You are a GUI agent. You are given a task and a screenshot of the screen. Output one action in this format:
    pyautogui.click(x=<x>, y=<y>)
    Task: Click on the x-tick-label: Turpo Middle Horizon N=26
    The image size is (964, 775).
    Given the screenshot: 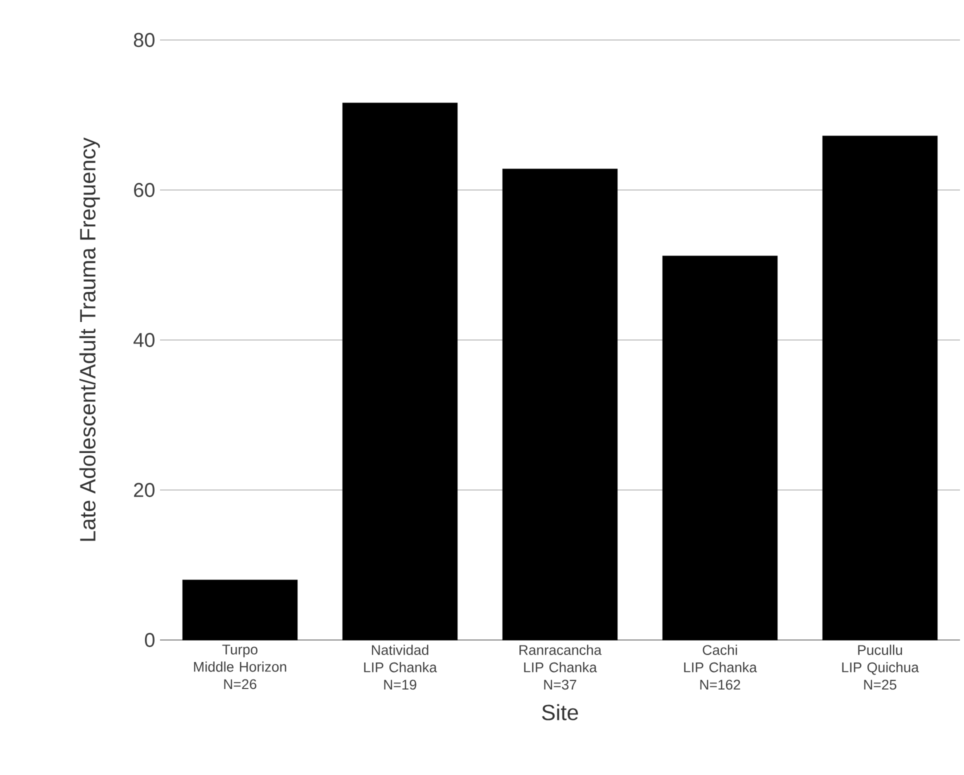 What is the action you would take?
    pyautogui.click(x=240, y=667)
    